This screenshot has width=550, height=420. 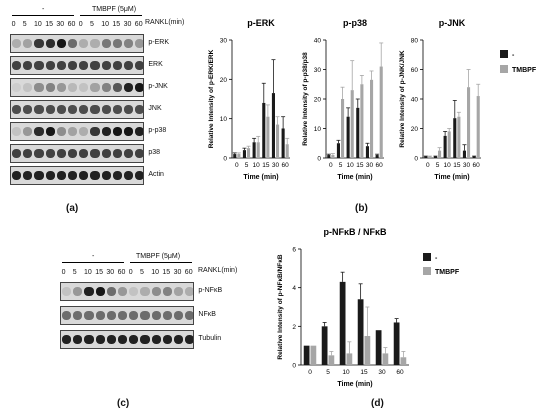 What do you see at coordinates (166, 272) in the screenshot?
I see `blot-c-time-label: 15` at bounding box center [166, 272].